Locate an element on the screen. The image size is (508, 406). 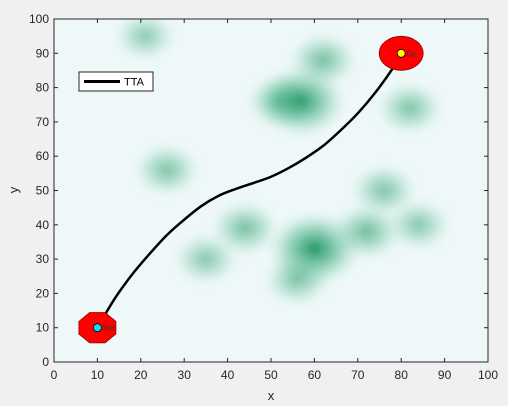
y-tick-label: 10 is located at coordinates (43, 328).